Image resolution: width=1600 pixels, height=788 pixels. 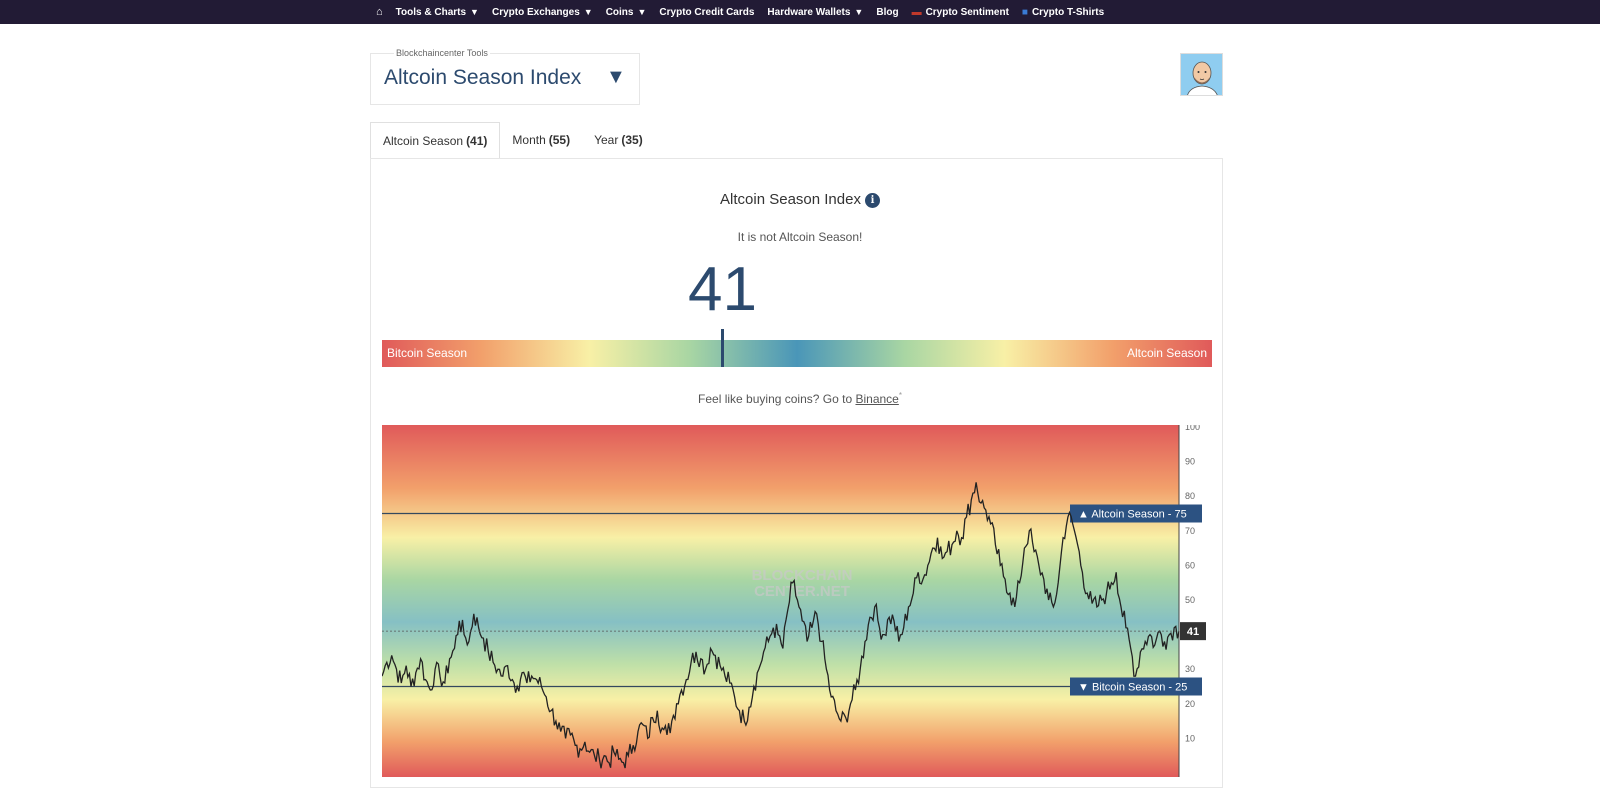 I want to click on index-status: It is not Altcoin Season!, so click(x=800, y=237).